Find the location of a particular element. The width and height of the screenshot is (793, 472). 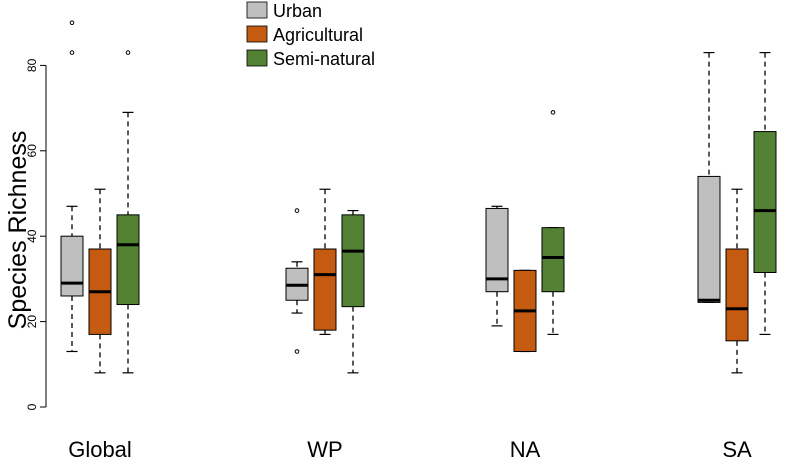

y-axis: 0 20 40 60 80 is located at coordinates (36, 234).